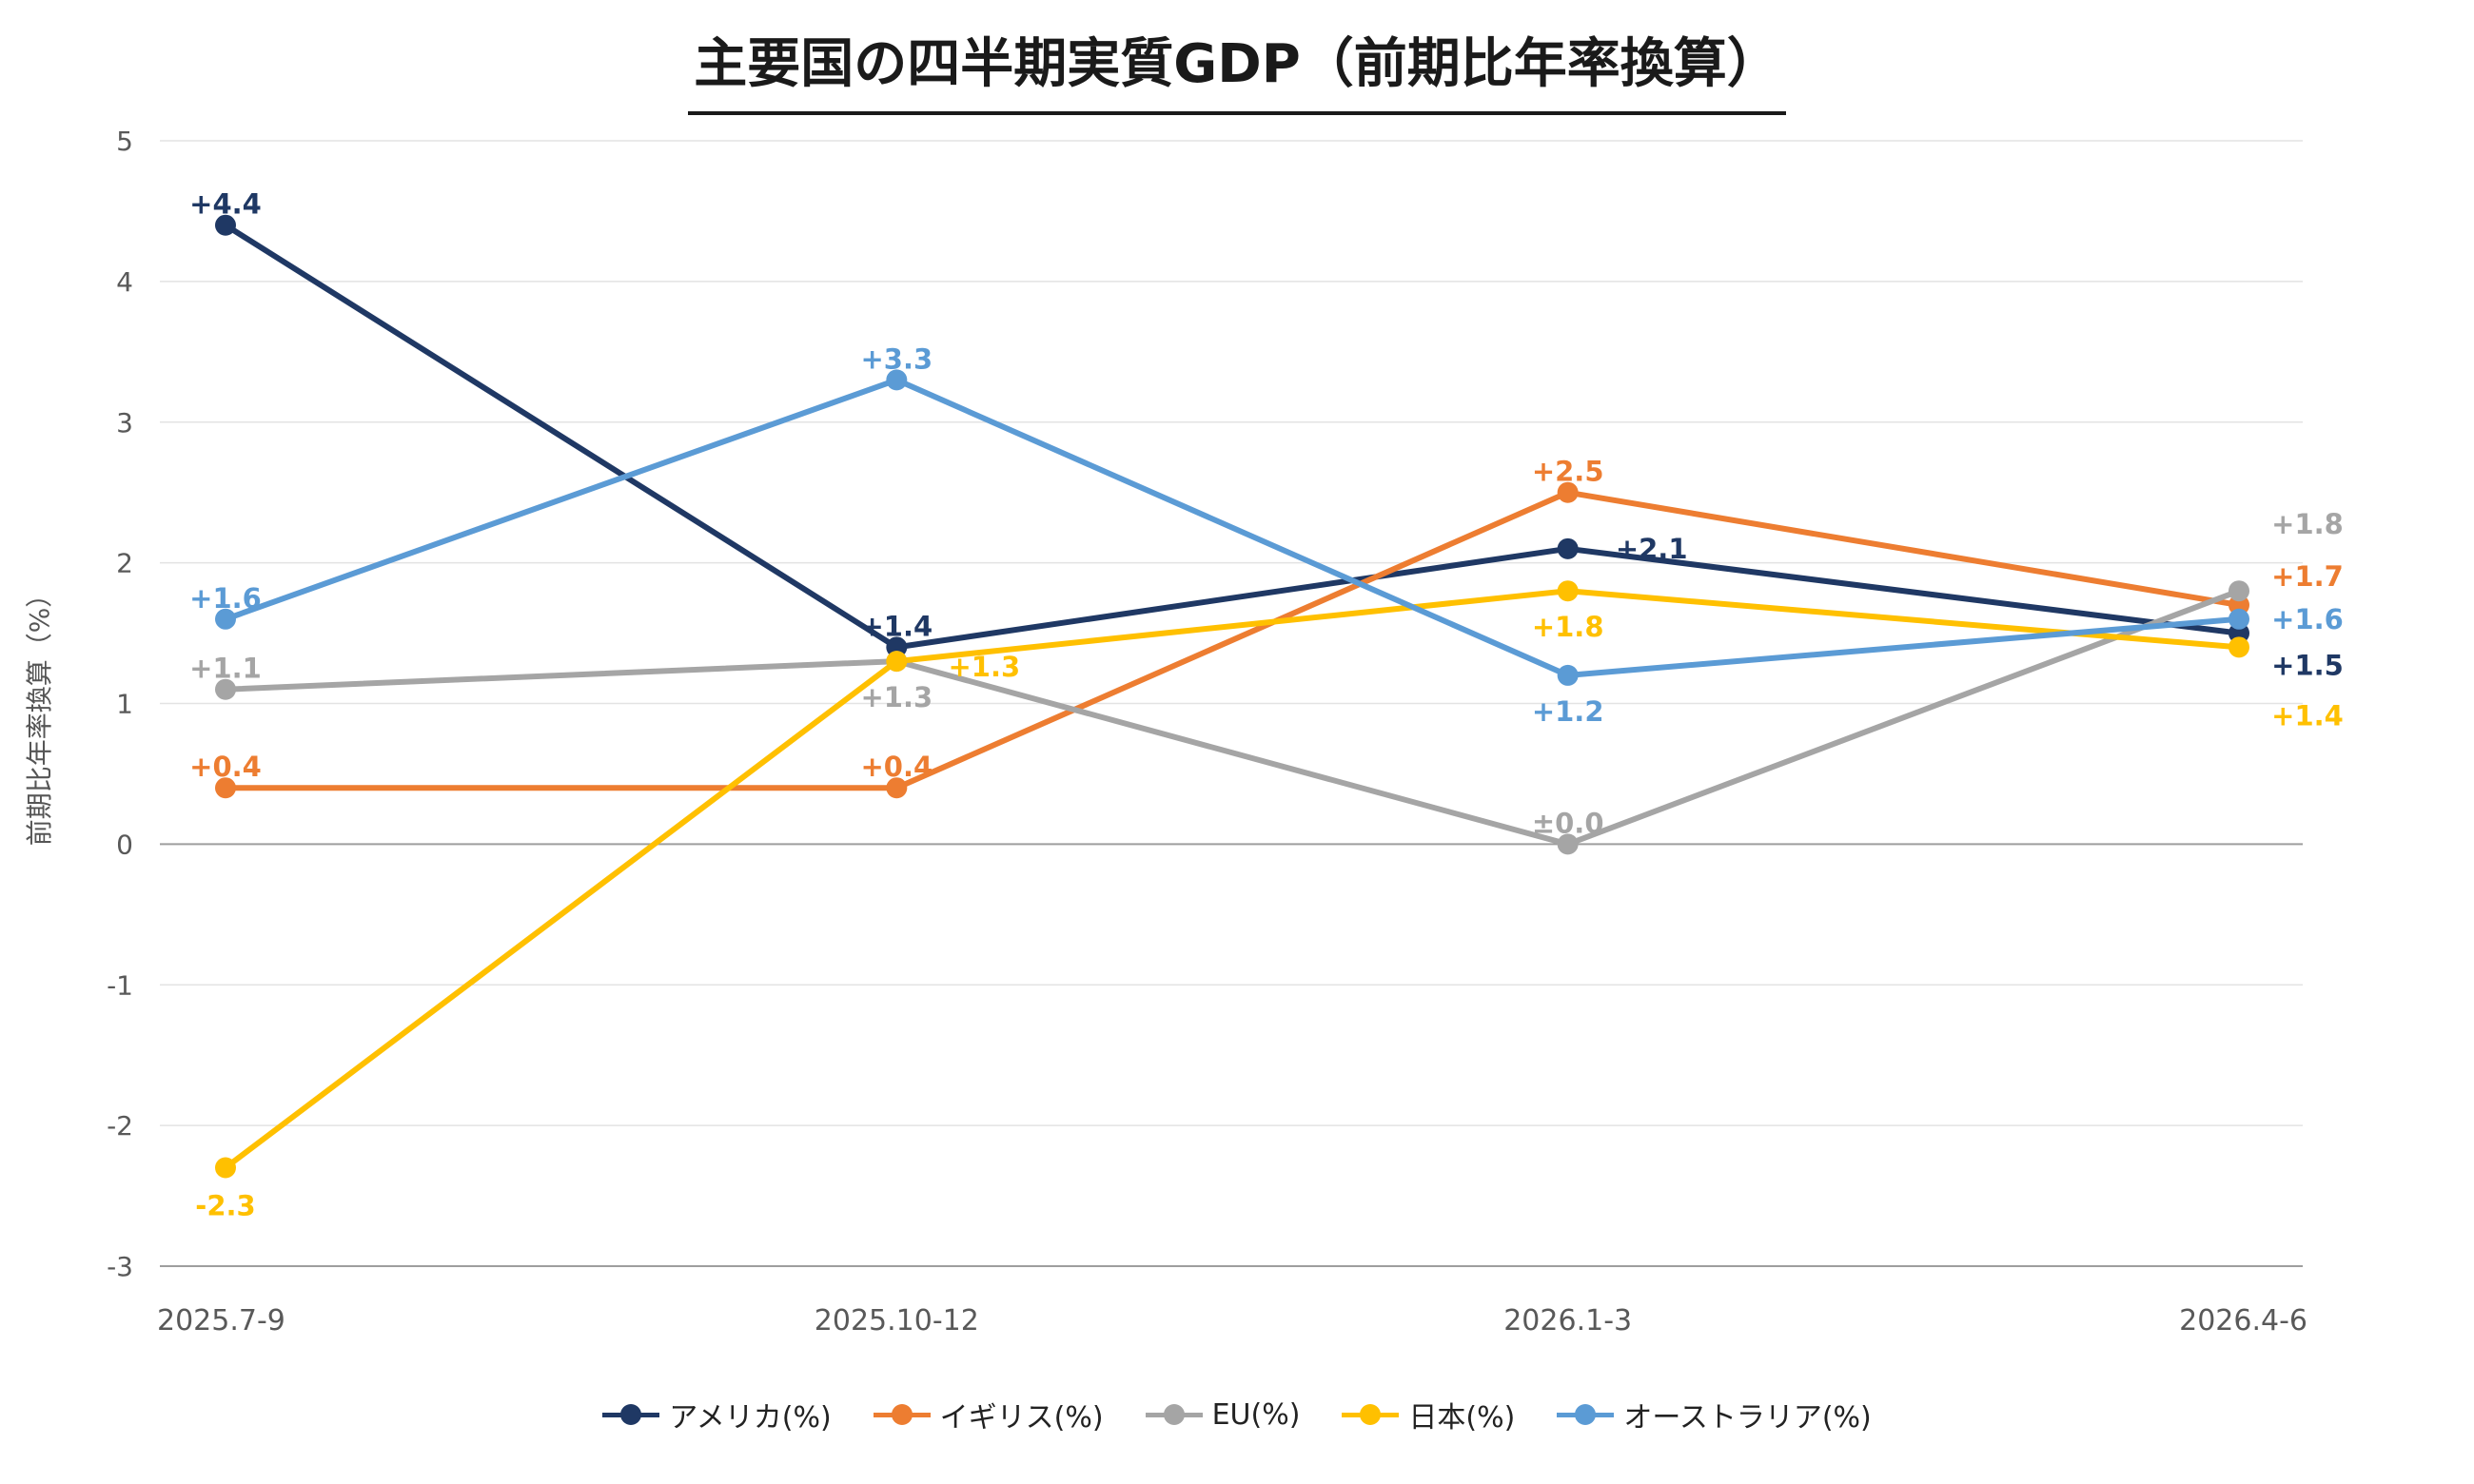  What do you see at coordinates (2308, 576) in the screenshot?
I see `data-label: +1.7` at bounding box center [2308, 576].